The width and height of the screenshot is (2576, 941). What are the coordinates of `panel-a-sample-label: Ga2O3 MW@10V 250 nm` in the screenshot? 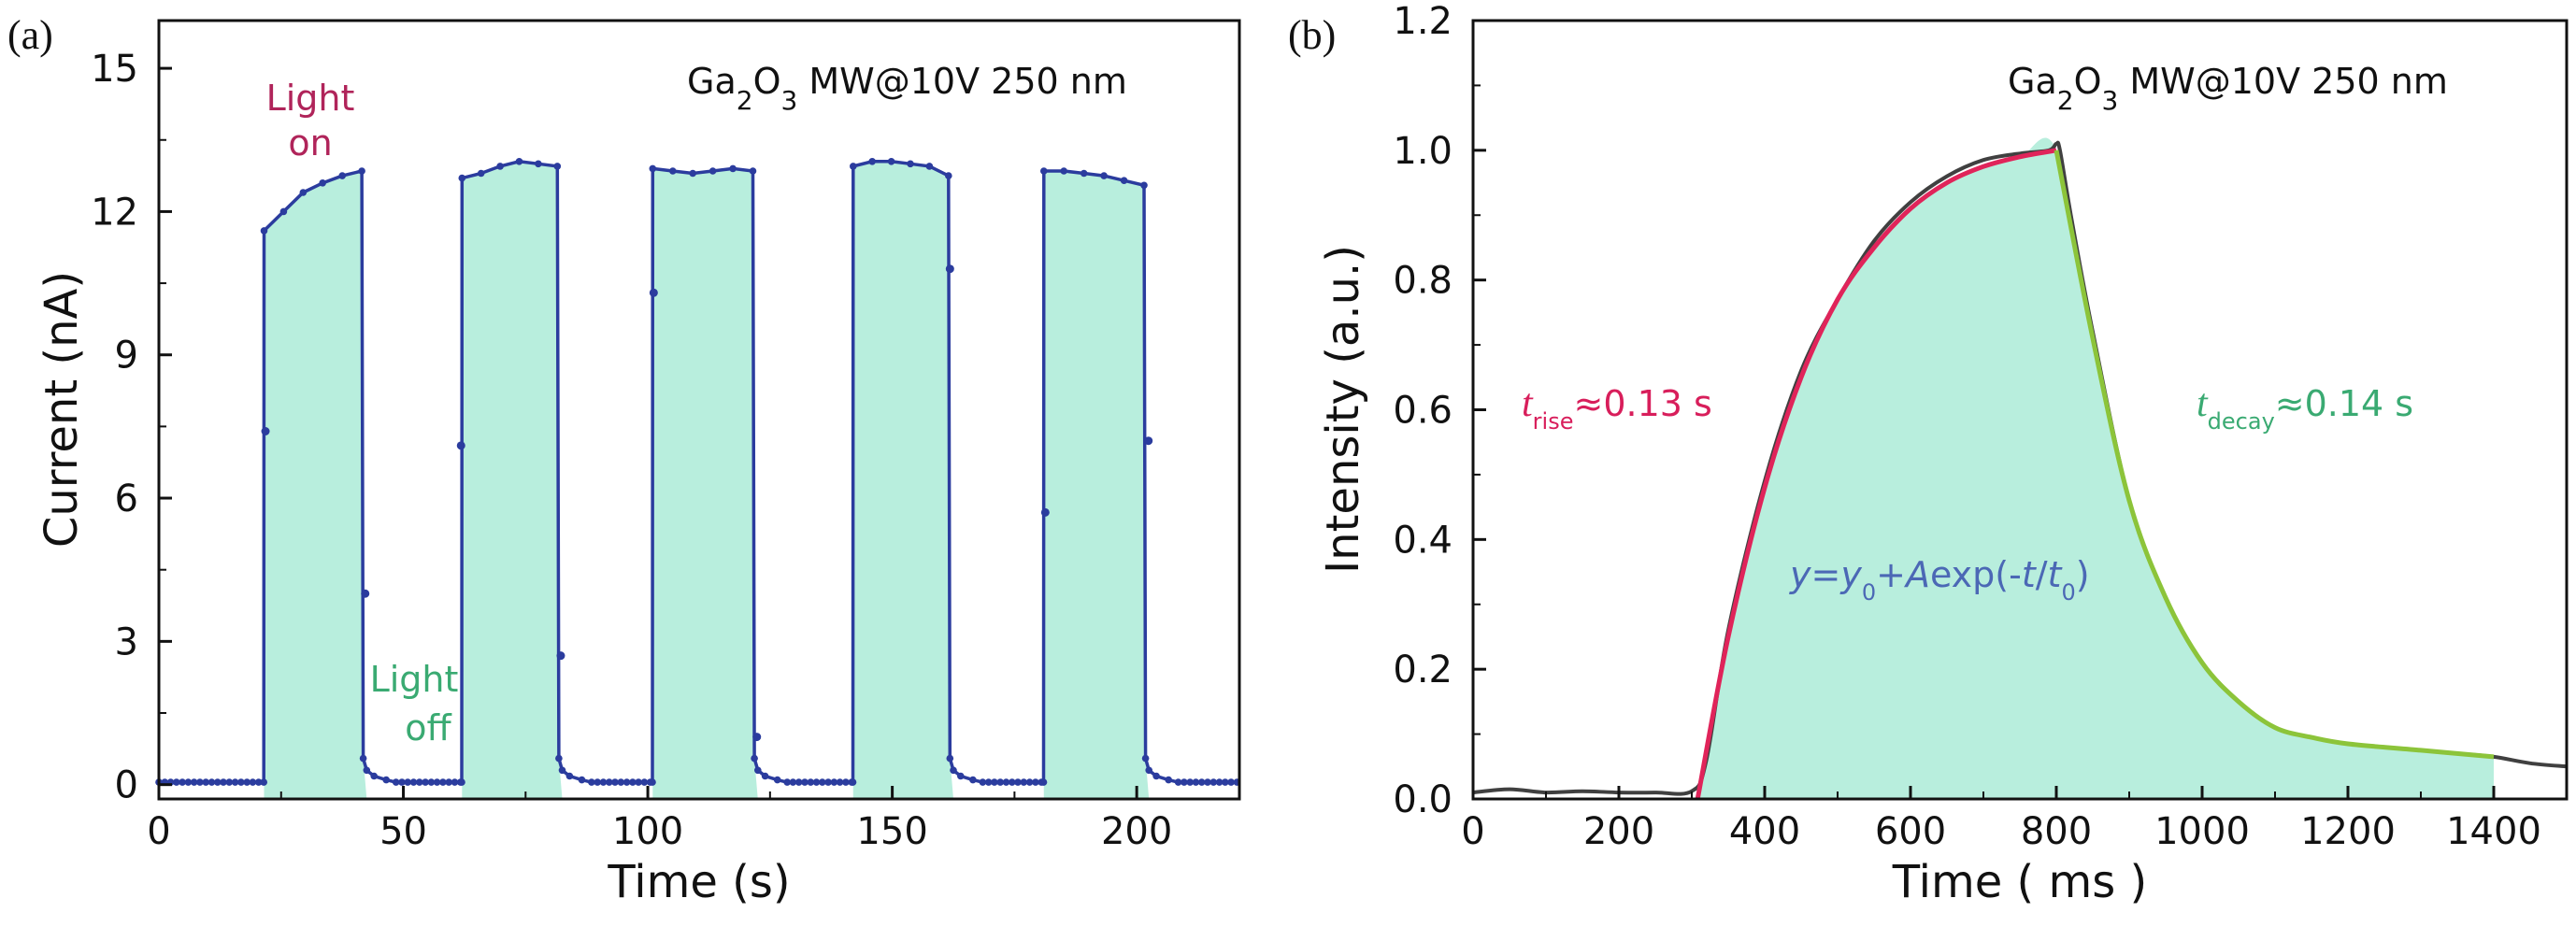 It's located at (907, 88).